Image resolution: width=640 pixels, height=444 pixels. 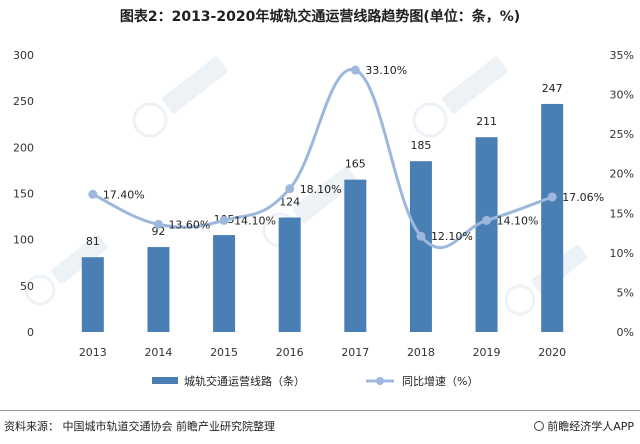 What do you see at coordinates (386, 70) in the screenshot?
I see `growth-rate-label: 33.10%` at bounding box center [386, 70].